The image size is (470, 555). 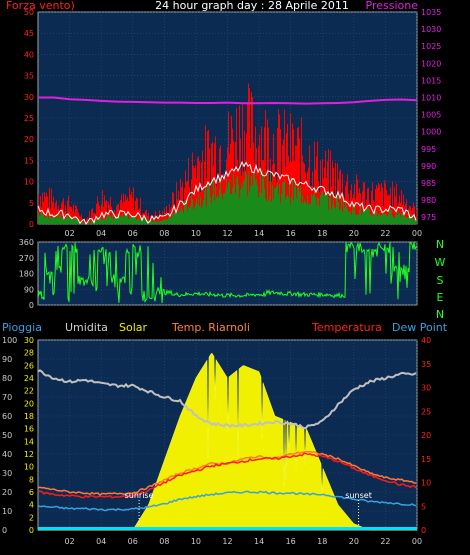 What do you see at coordinates (29, 429) in the screenshot?
I see `solar-y-tick-label: 16` at bounding box center [29, 429].